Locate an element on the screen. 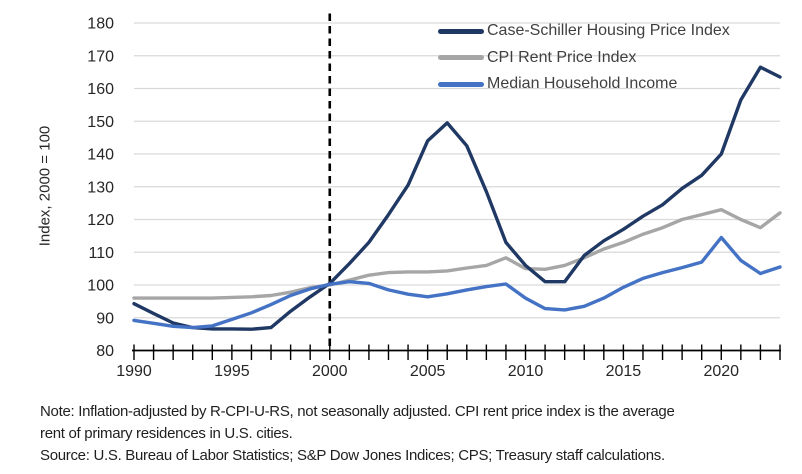 Image resolution: width=802 pixels, height=474 pixels. y-tick-label: 100 is located at coordinates (100, 286).